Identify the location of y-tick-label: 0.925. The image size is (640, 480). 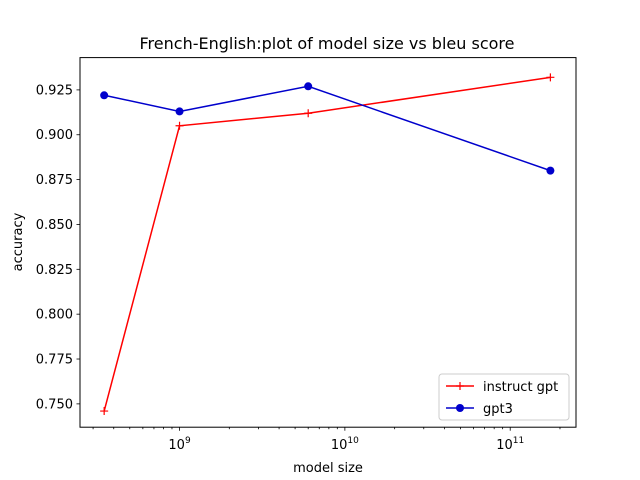
(54, 90).